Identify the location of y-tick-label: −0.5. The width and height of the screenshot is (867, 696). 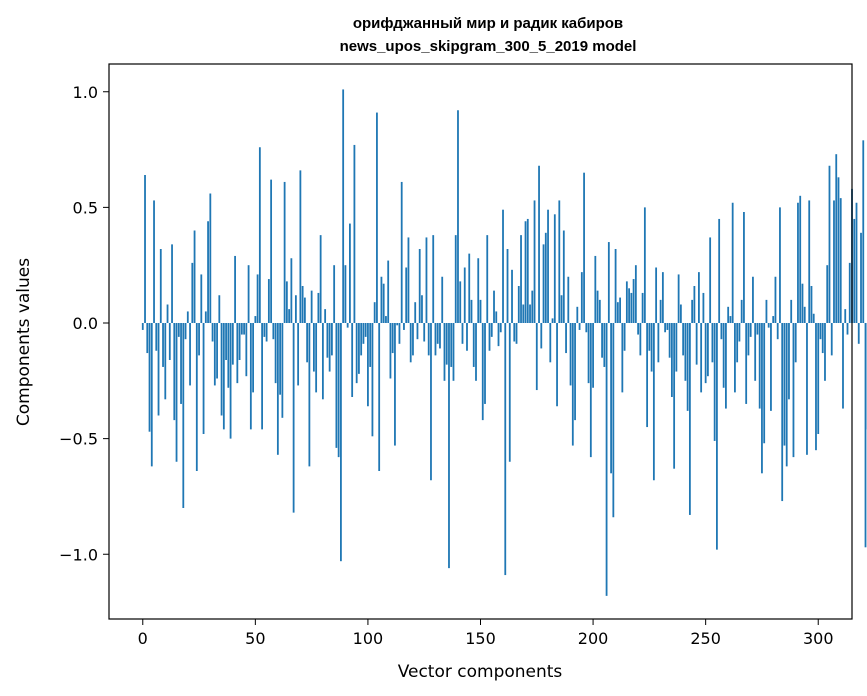
(78, 439).